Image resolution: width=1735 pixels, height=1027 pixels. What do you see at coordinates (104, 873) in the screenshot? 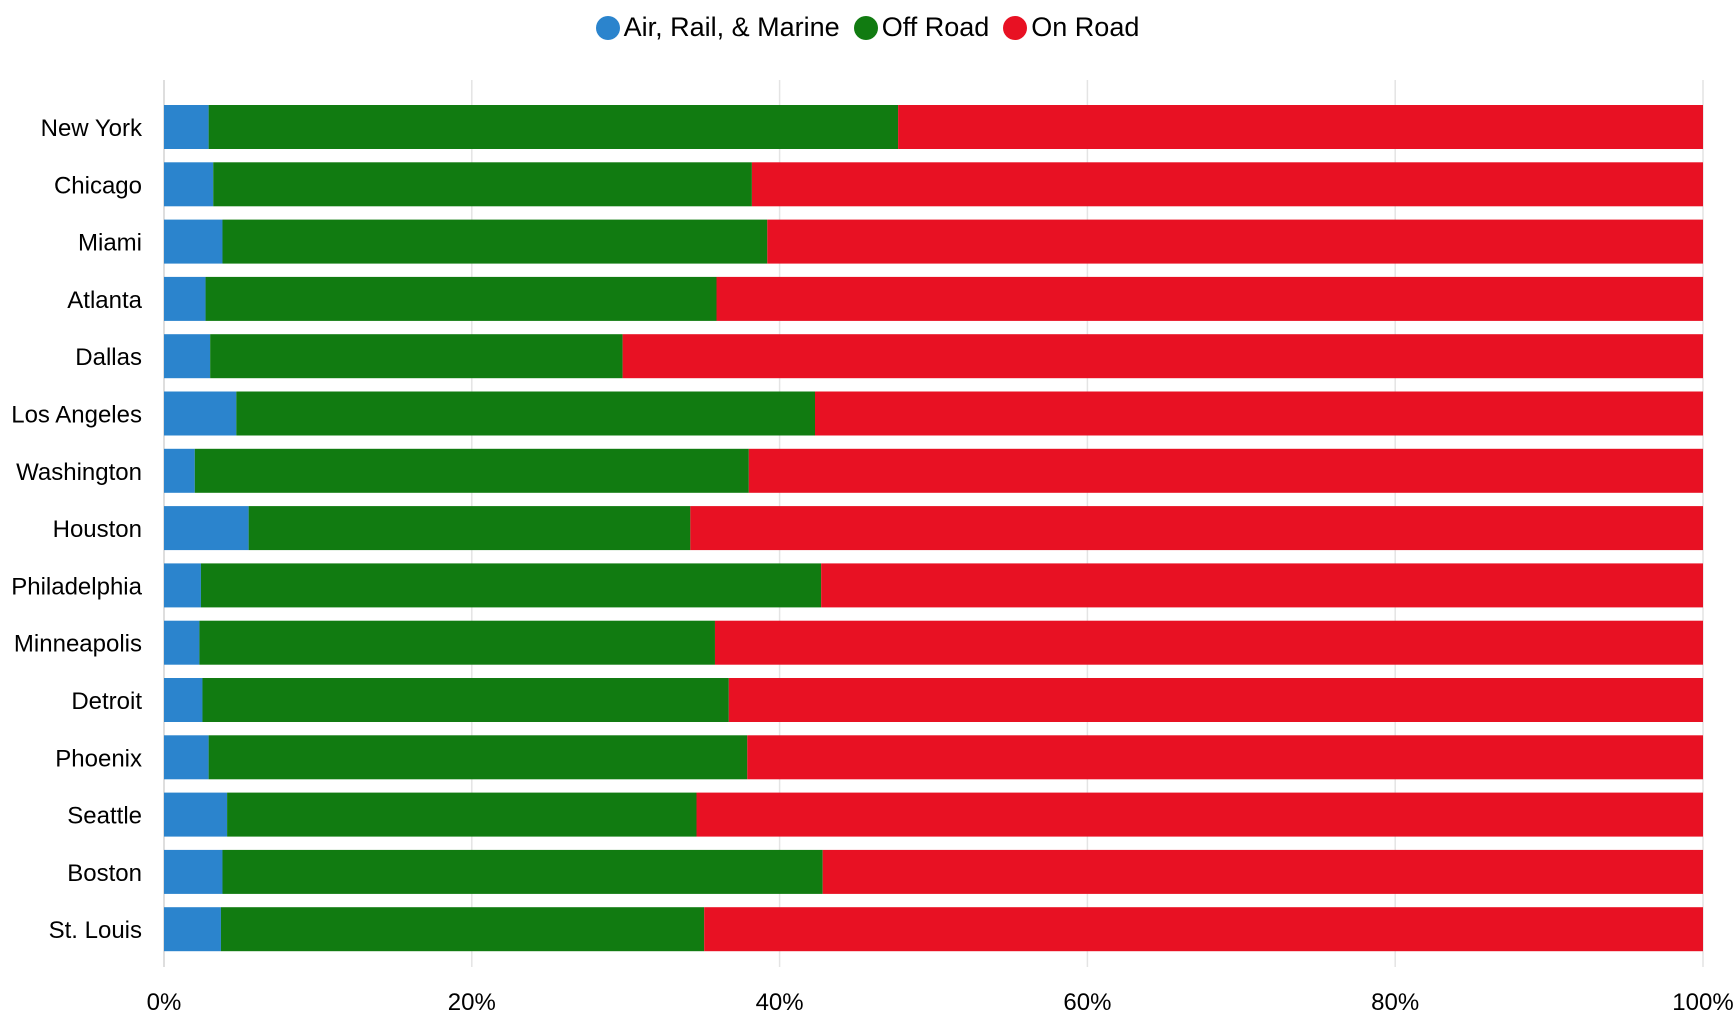
I see `category-label-boston: Boston` at bounding box center [104, 873].